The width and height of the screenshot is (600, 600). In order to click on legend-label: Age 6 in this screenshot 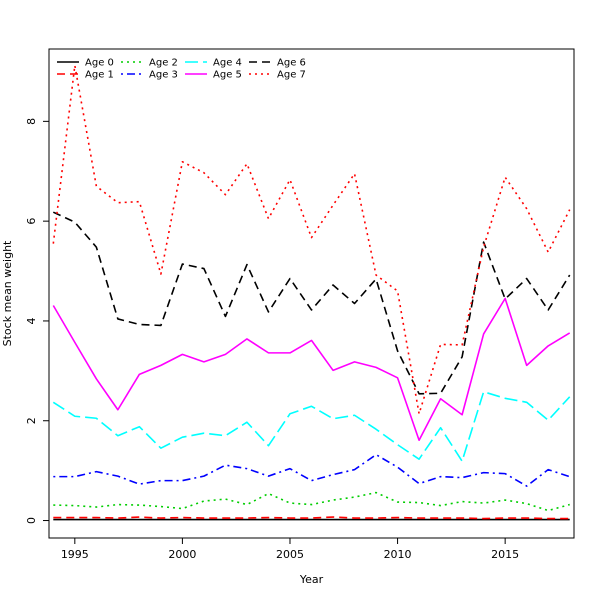, I will do `click(291, 63)`.